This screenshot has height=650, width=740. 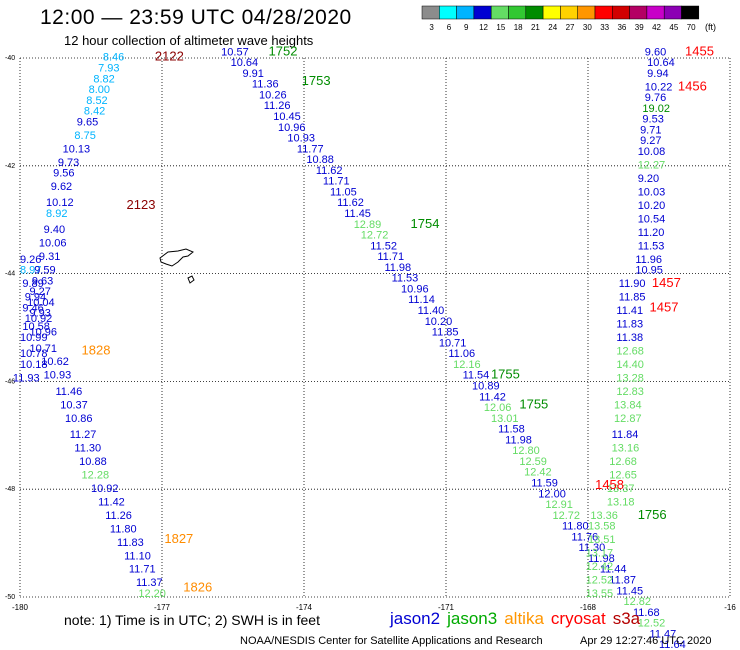 What do you see at coordinates (283, 50) in the screenshot?
I see `track-number-label: 1752` at bounding box center [283, 50].